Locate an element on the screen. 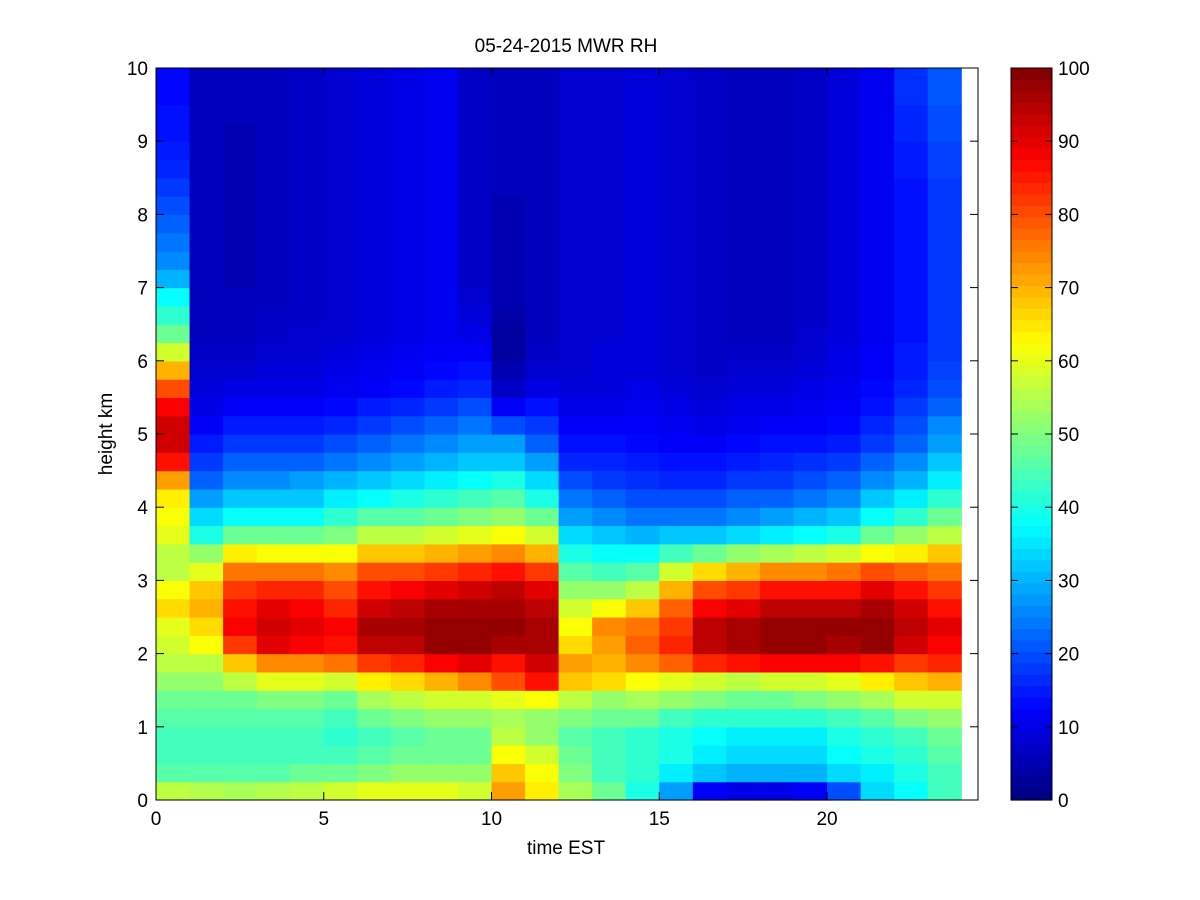  colorbar-tick-label: 60 is located at coordinates (1068, 362).